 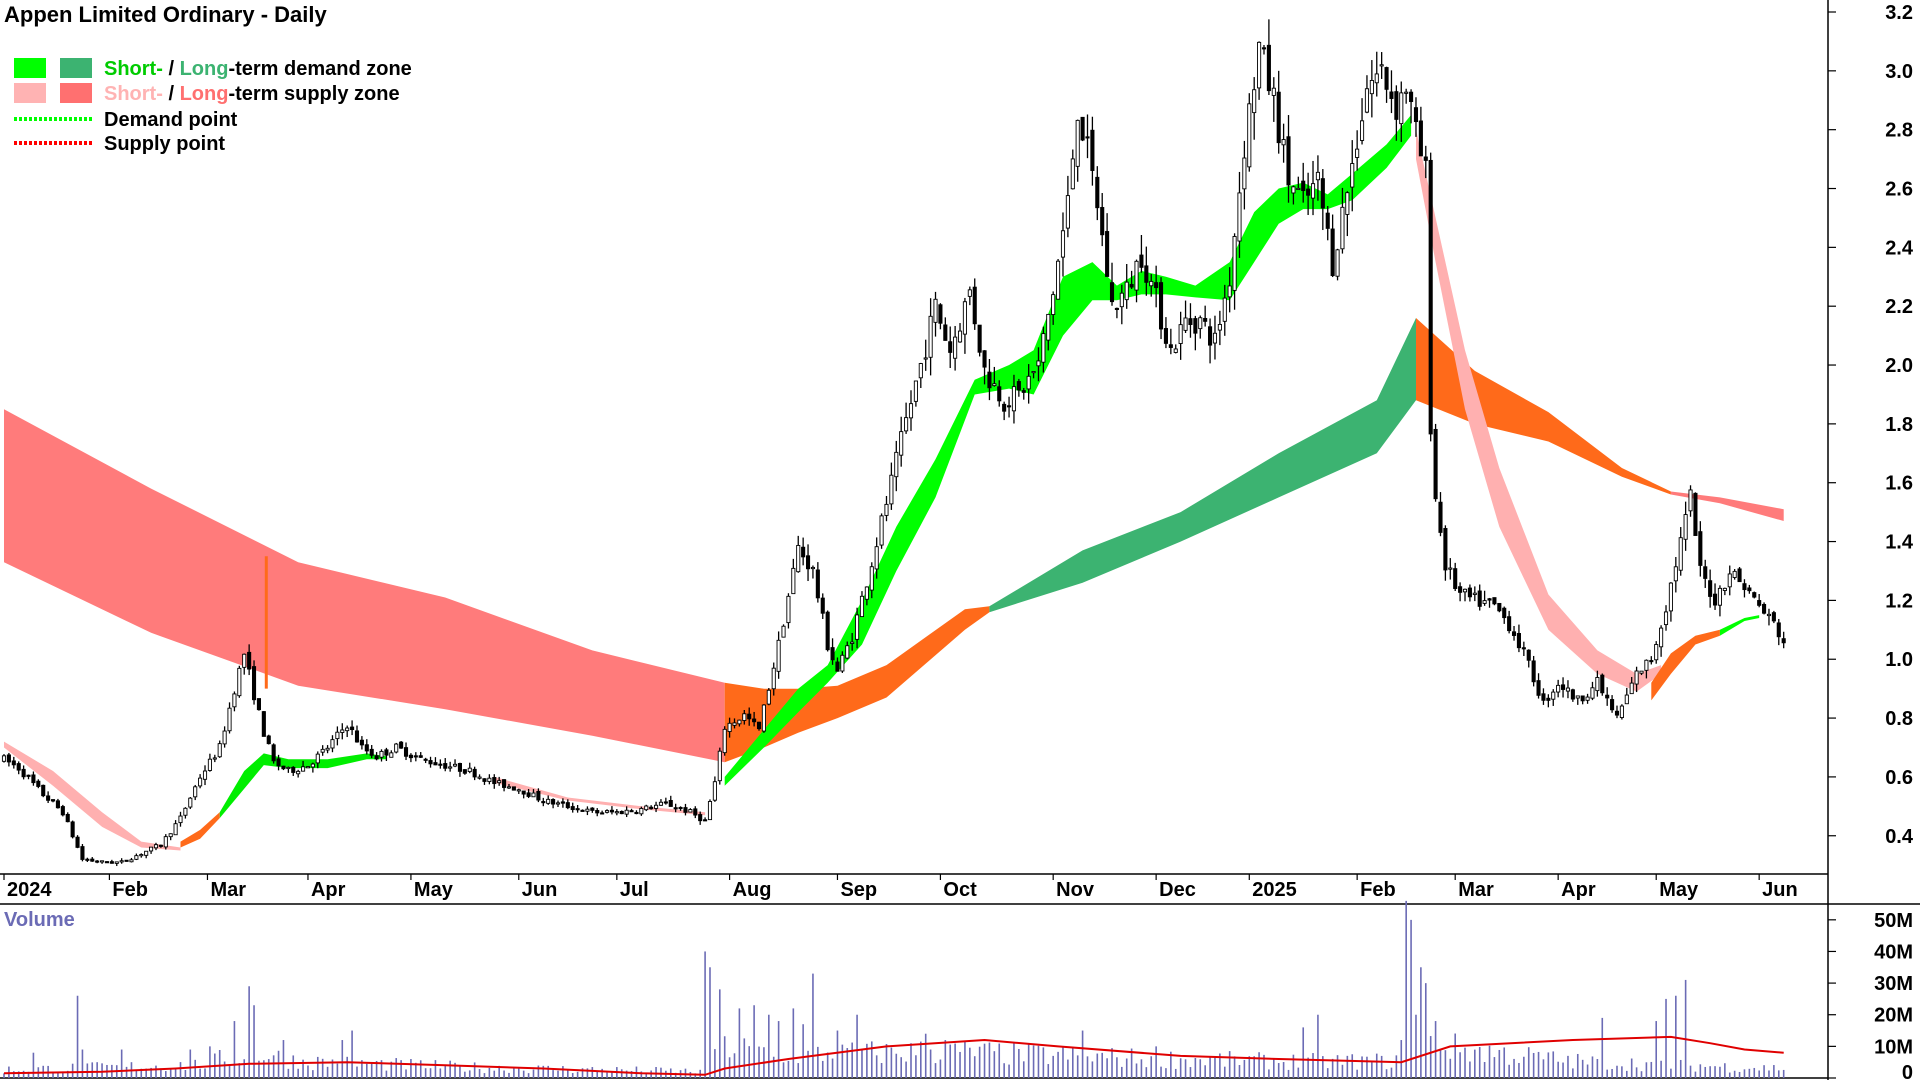 I want to click on x-tick-label: Aug, so click(x=752, y=890).